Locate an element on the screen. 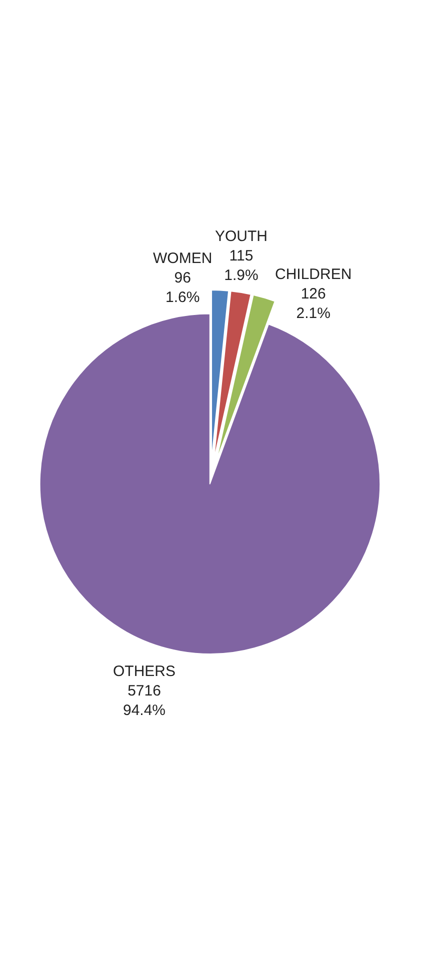 This screenshot has width=421, height=961. slice-label: OTHERS is located at coordinates (144, 671).